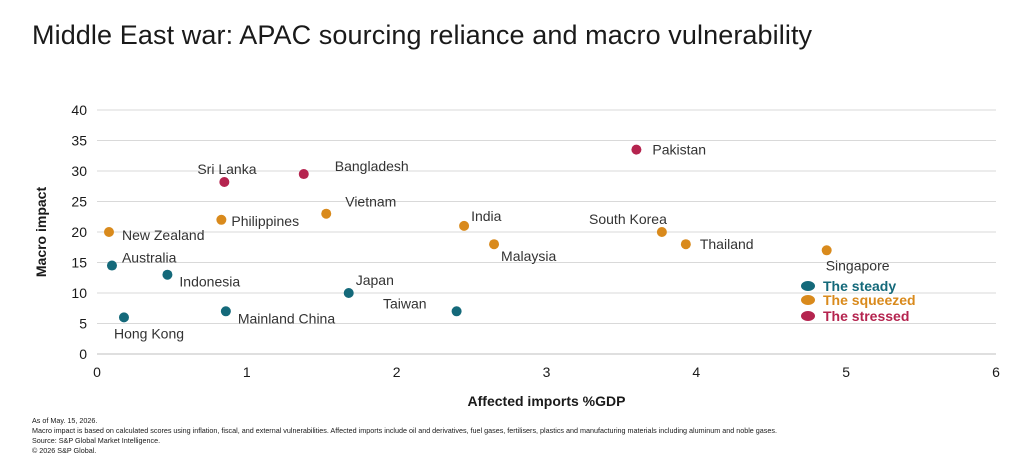  What do you see at coordinates (209, 282) in the screenshot?
I see `data-label: Indonesia` at bounding box center [209, 282].